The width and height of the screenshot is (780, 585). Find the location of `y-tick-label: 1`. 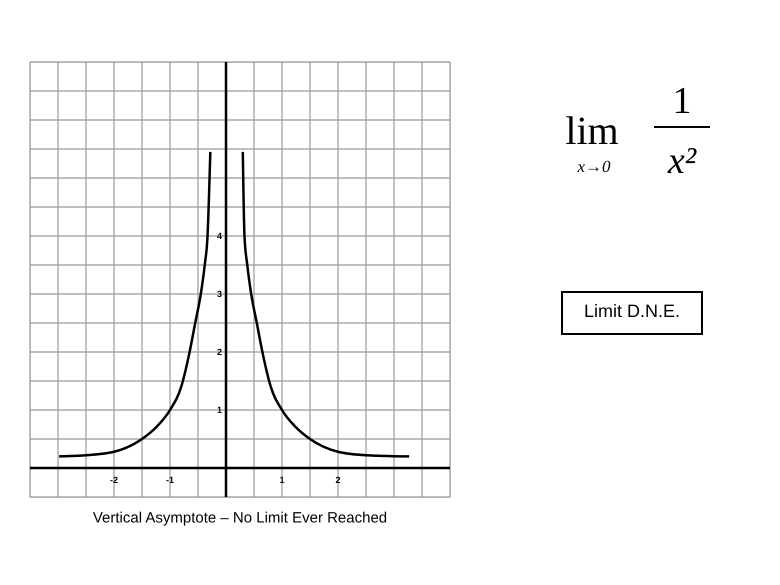

y-tick-label: 1 is located at coordinates (219, 410).